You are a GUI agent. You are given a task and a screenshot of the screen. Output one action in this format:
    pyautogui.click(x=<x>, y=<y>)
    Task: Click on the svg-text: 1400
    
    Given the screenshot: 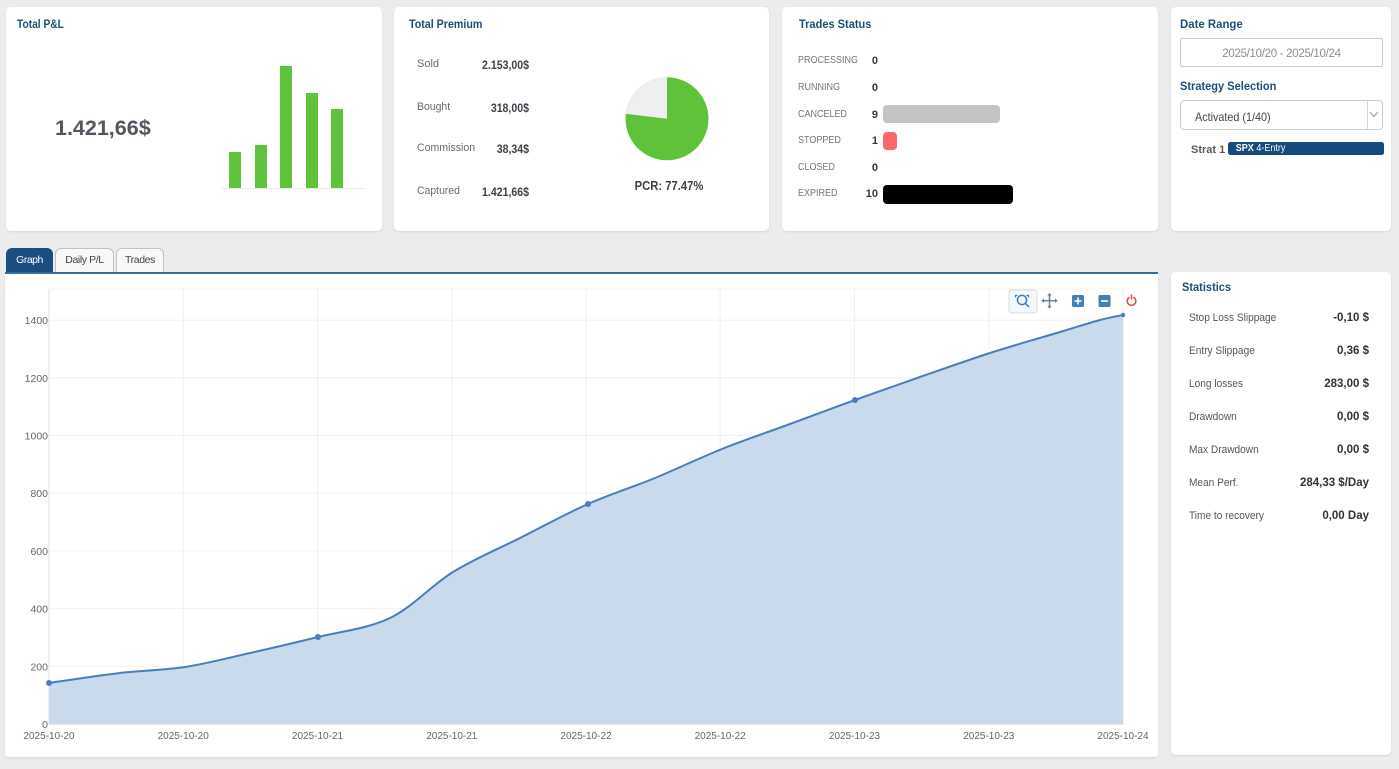 What is the action you would take?
    pyautogui.click(x=37, y=321)
    